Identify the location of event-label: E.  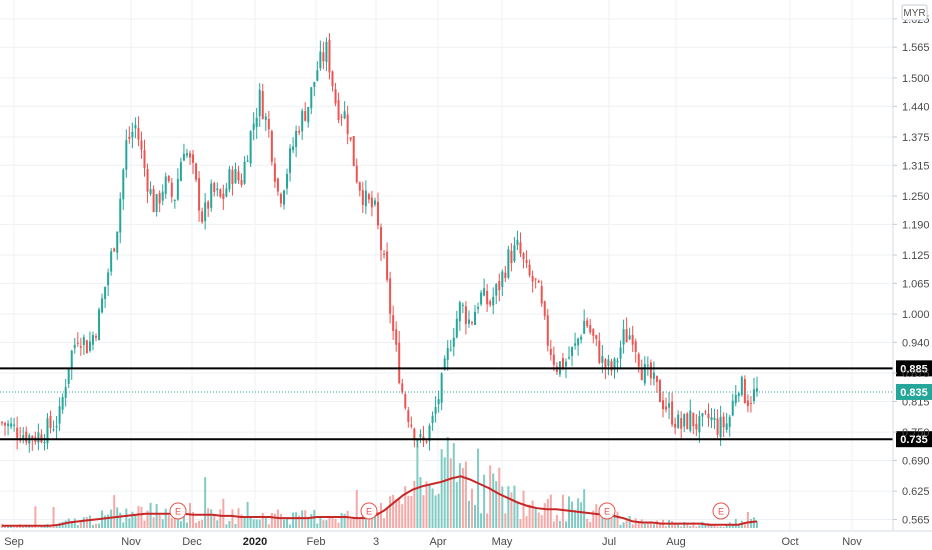
(178, 512).